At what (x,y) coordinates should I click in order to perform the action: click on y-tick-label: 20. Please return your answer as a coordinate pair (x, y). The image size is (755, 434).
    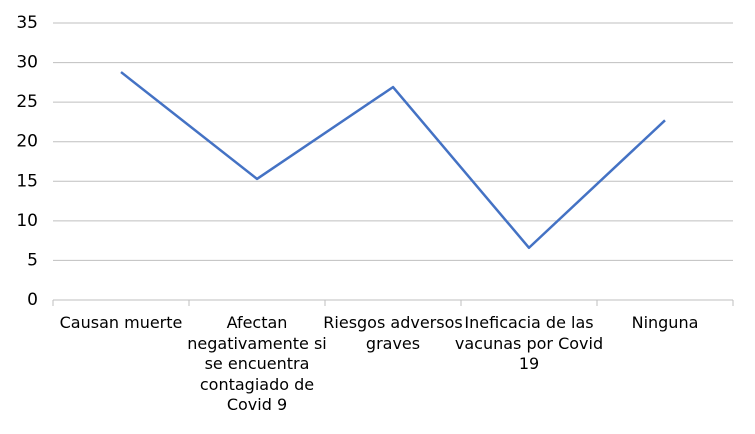
    Looking at the image, I should click on (27, 142).